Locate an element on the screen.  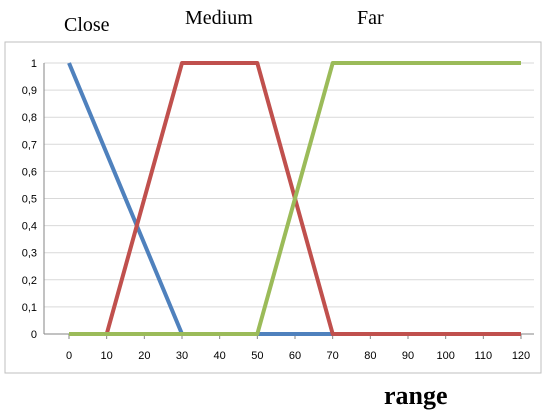
annotation-far: Far is located at coordinates (370, 18).